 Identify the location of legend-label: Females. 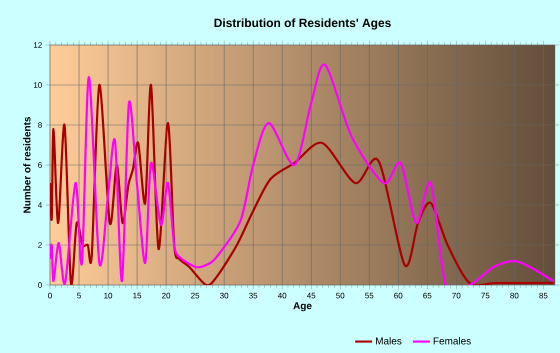
(452, 340).